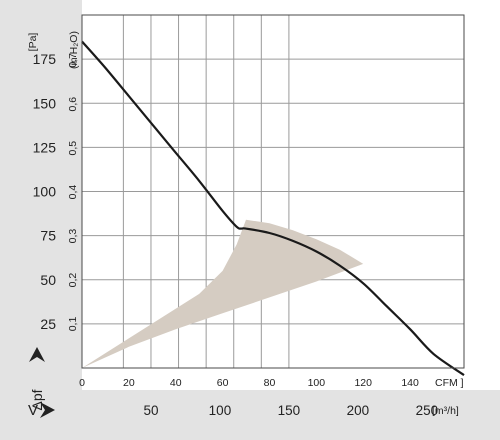 The height and width of the screenshot is (440, 500). Describe the element at coordinates (445, 411) in the screenshot. I see `m3h-unit-label: [m³/h]` at that location.